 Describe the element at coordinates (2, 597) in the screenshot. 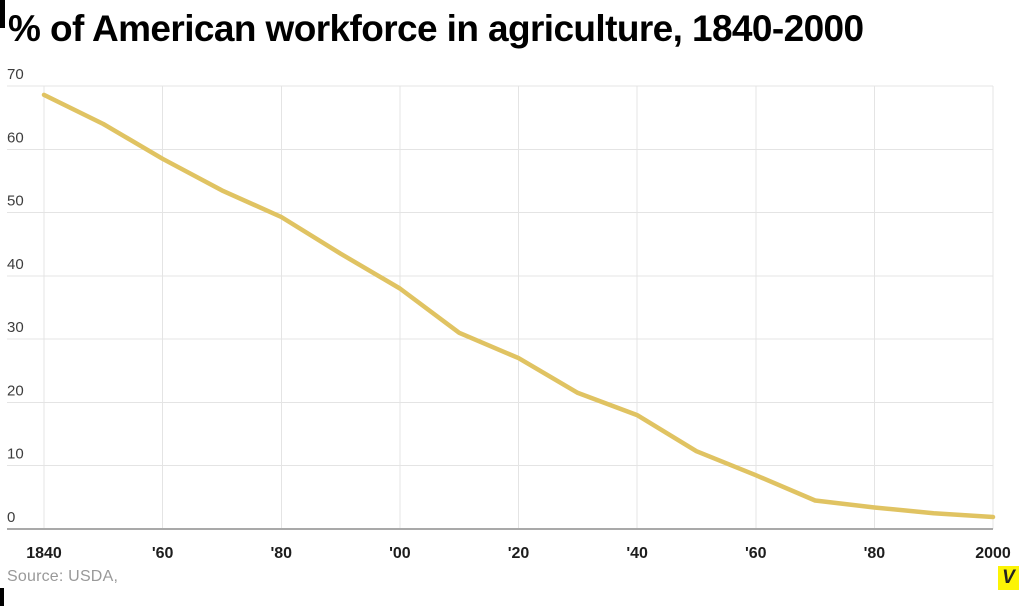

I see `bottom-left-mark` at that location.